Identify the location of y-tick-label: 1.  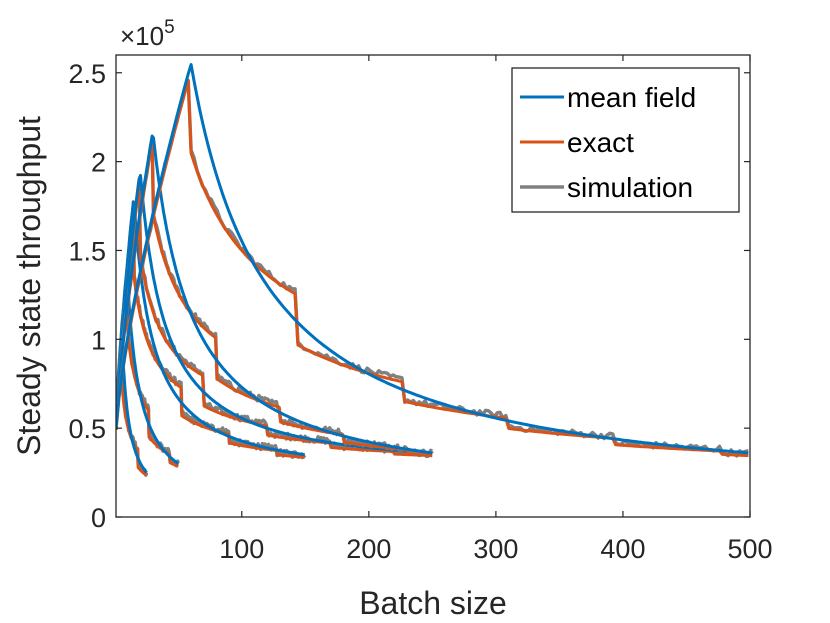
(98, 340).